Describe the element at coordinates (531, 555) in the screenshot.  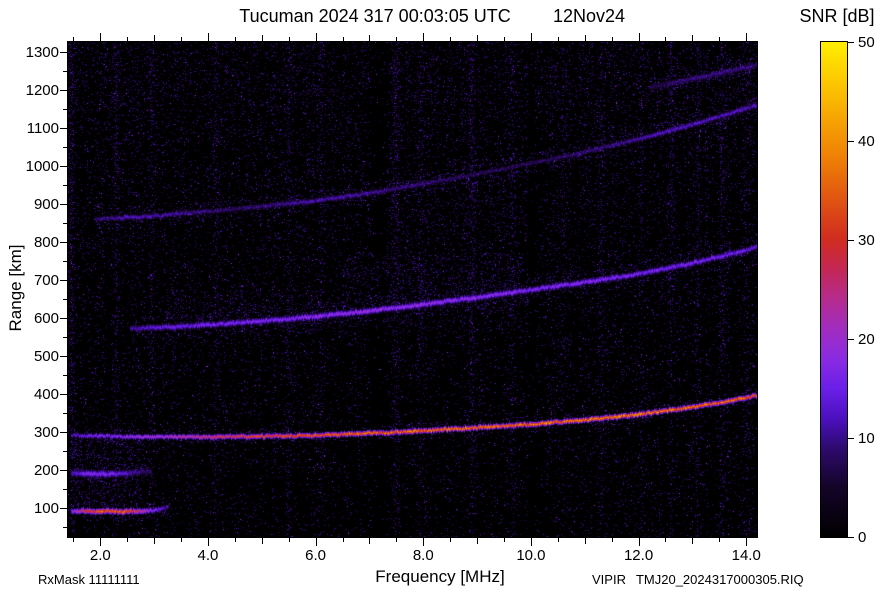
I see `x-tick-label: 10.0` at that location.